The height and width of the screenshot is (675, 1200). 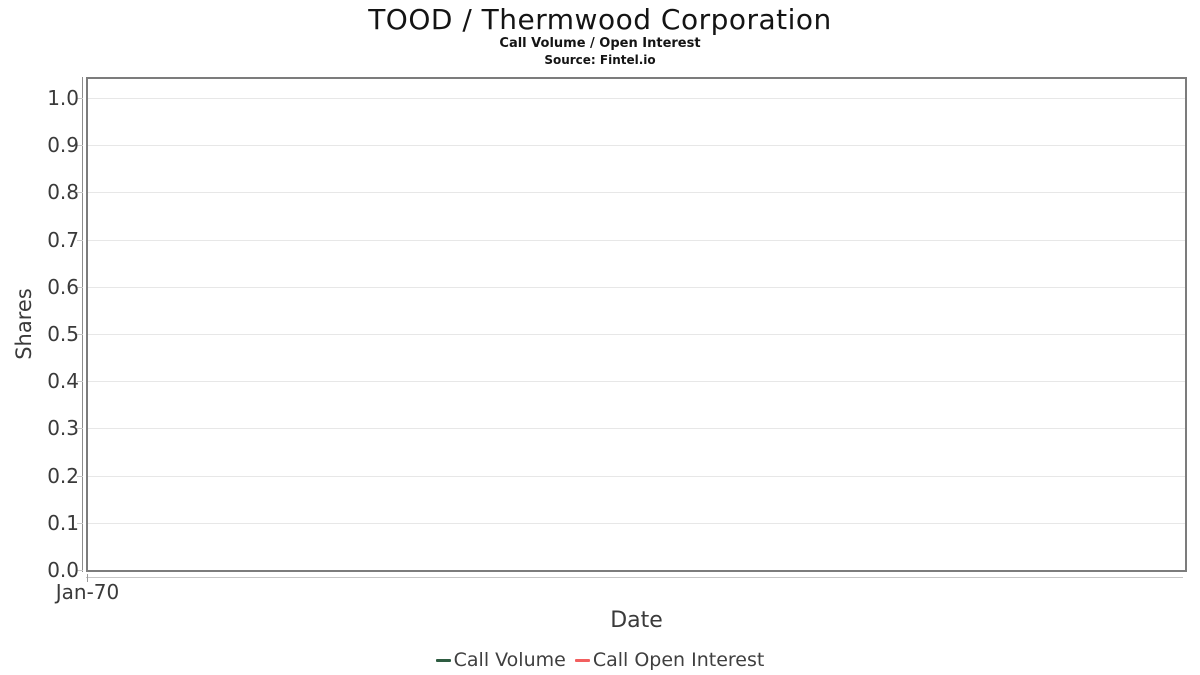 I want to click on y-tick-label: 0.2, so click(x=63, y=475).